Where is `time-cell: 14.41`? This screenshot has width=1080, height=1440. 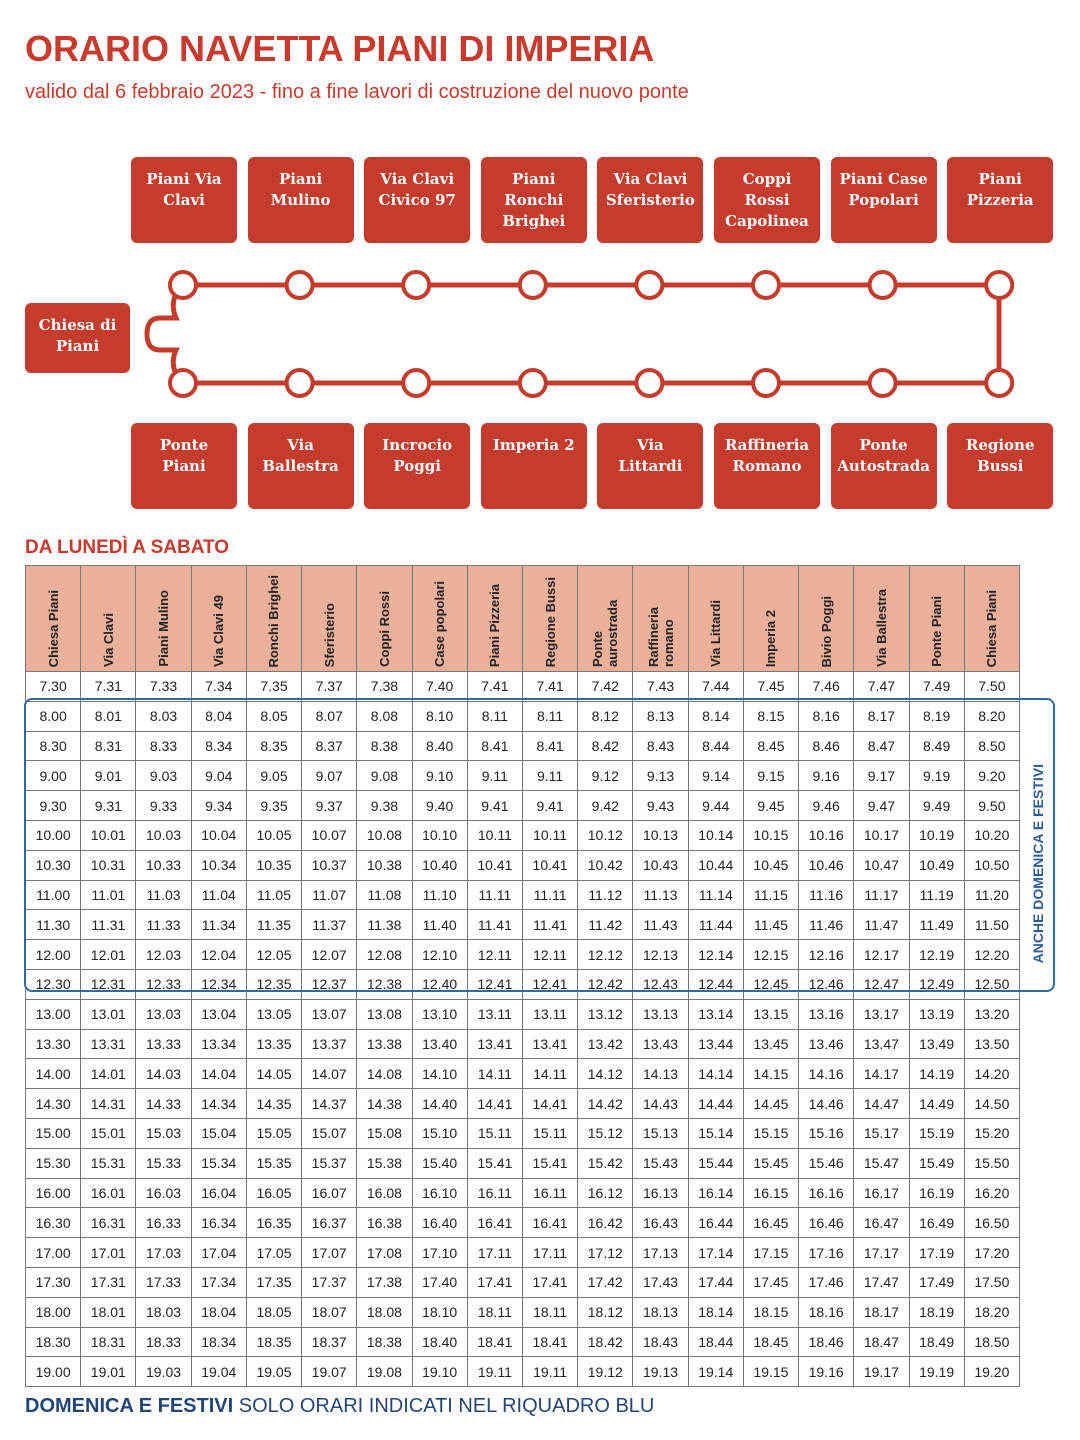 time-cell: 14.41 is located at coordinates (550, 1103).